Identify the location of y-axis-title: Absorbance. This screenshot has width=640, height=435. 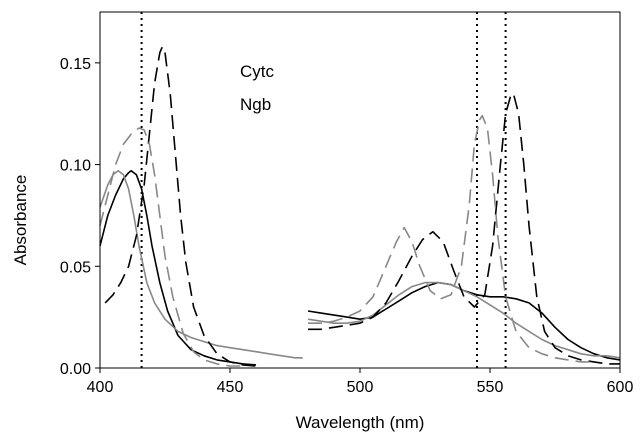
(20, 220).